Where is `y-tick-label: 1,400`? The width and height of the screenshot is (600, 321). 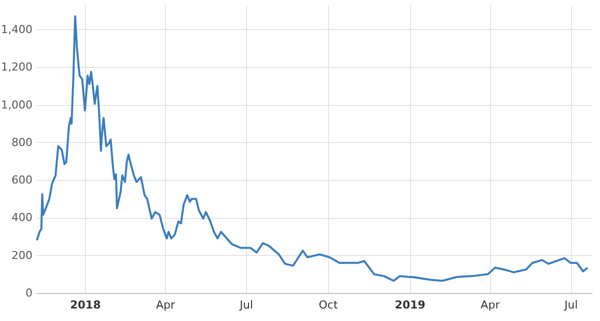
y-tick-label: 1,400 is located at coordinates (16, 29).